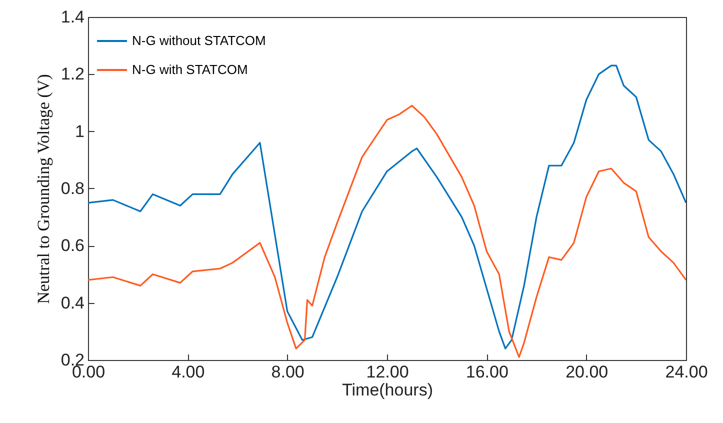  What do you see at coordinates (72, 188) in the screenshot?
I see `y-tick-label: 0.8` at bounding box center [72, 188].